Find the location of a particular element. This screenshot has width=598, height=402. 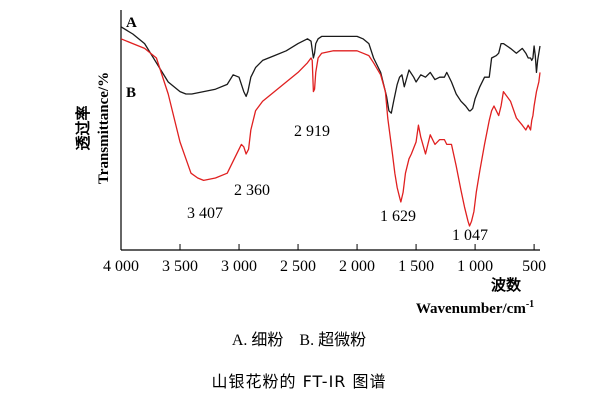

x-tick-label: 3 500 is located at coordinates (180, 266).